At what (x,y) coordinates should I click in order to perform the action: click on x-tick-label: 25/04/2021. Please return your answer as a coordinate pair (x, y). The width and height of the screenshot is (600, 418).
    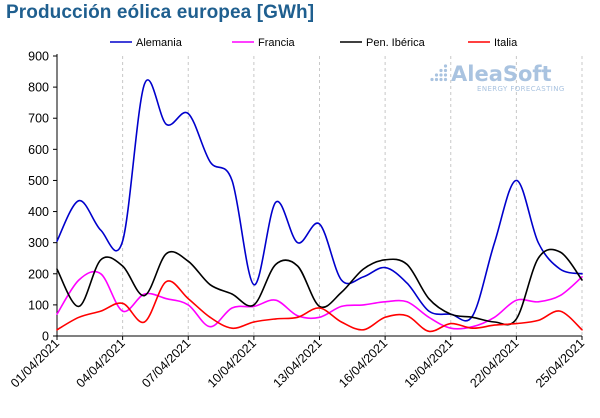
    Looking at the image, I should click on (560, 363).